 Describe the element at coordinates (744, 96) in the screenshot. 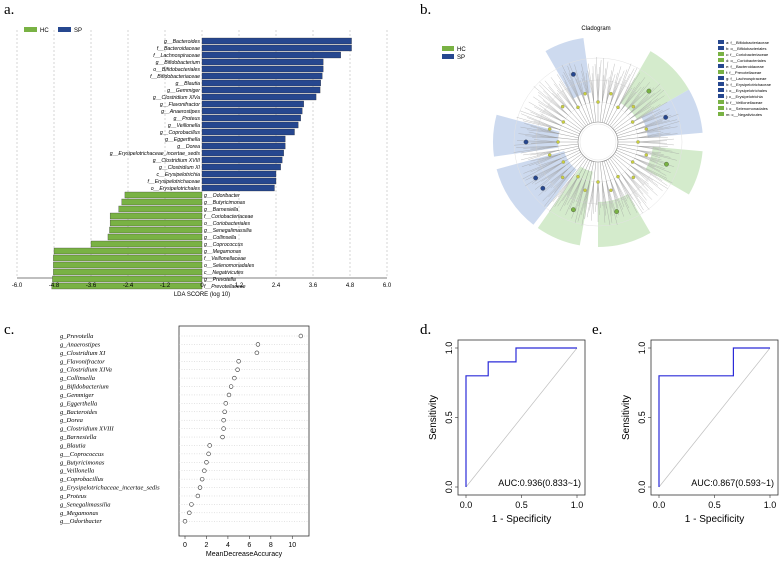

I see `cladogram-key-label: j: c__Erysipelotrichia` at that location.